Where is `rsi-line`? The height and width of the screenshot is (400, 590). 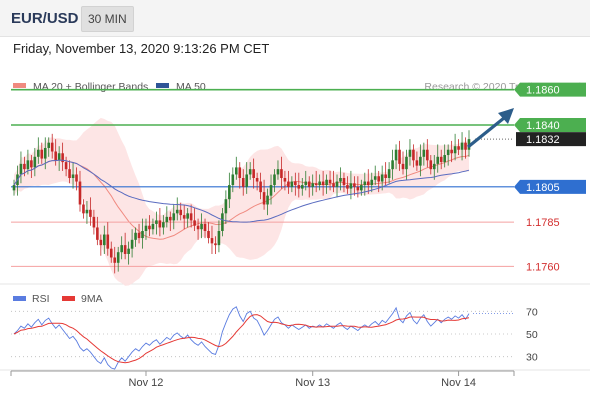 rsi-line is located at coordinates (241, 338).